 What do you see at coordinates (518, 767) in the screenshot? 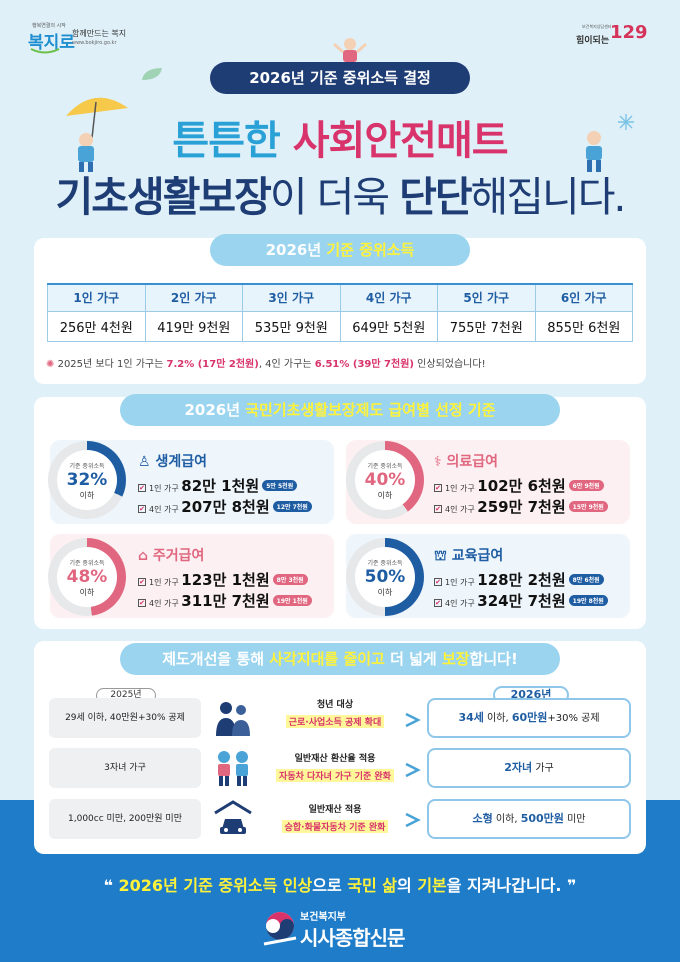
I see `new-a: 2자녀` at bounding box center [518, 767].